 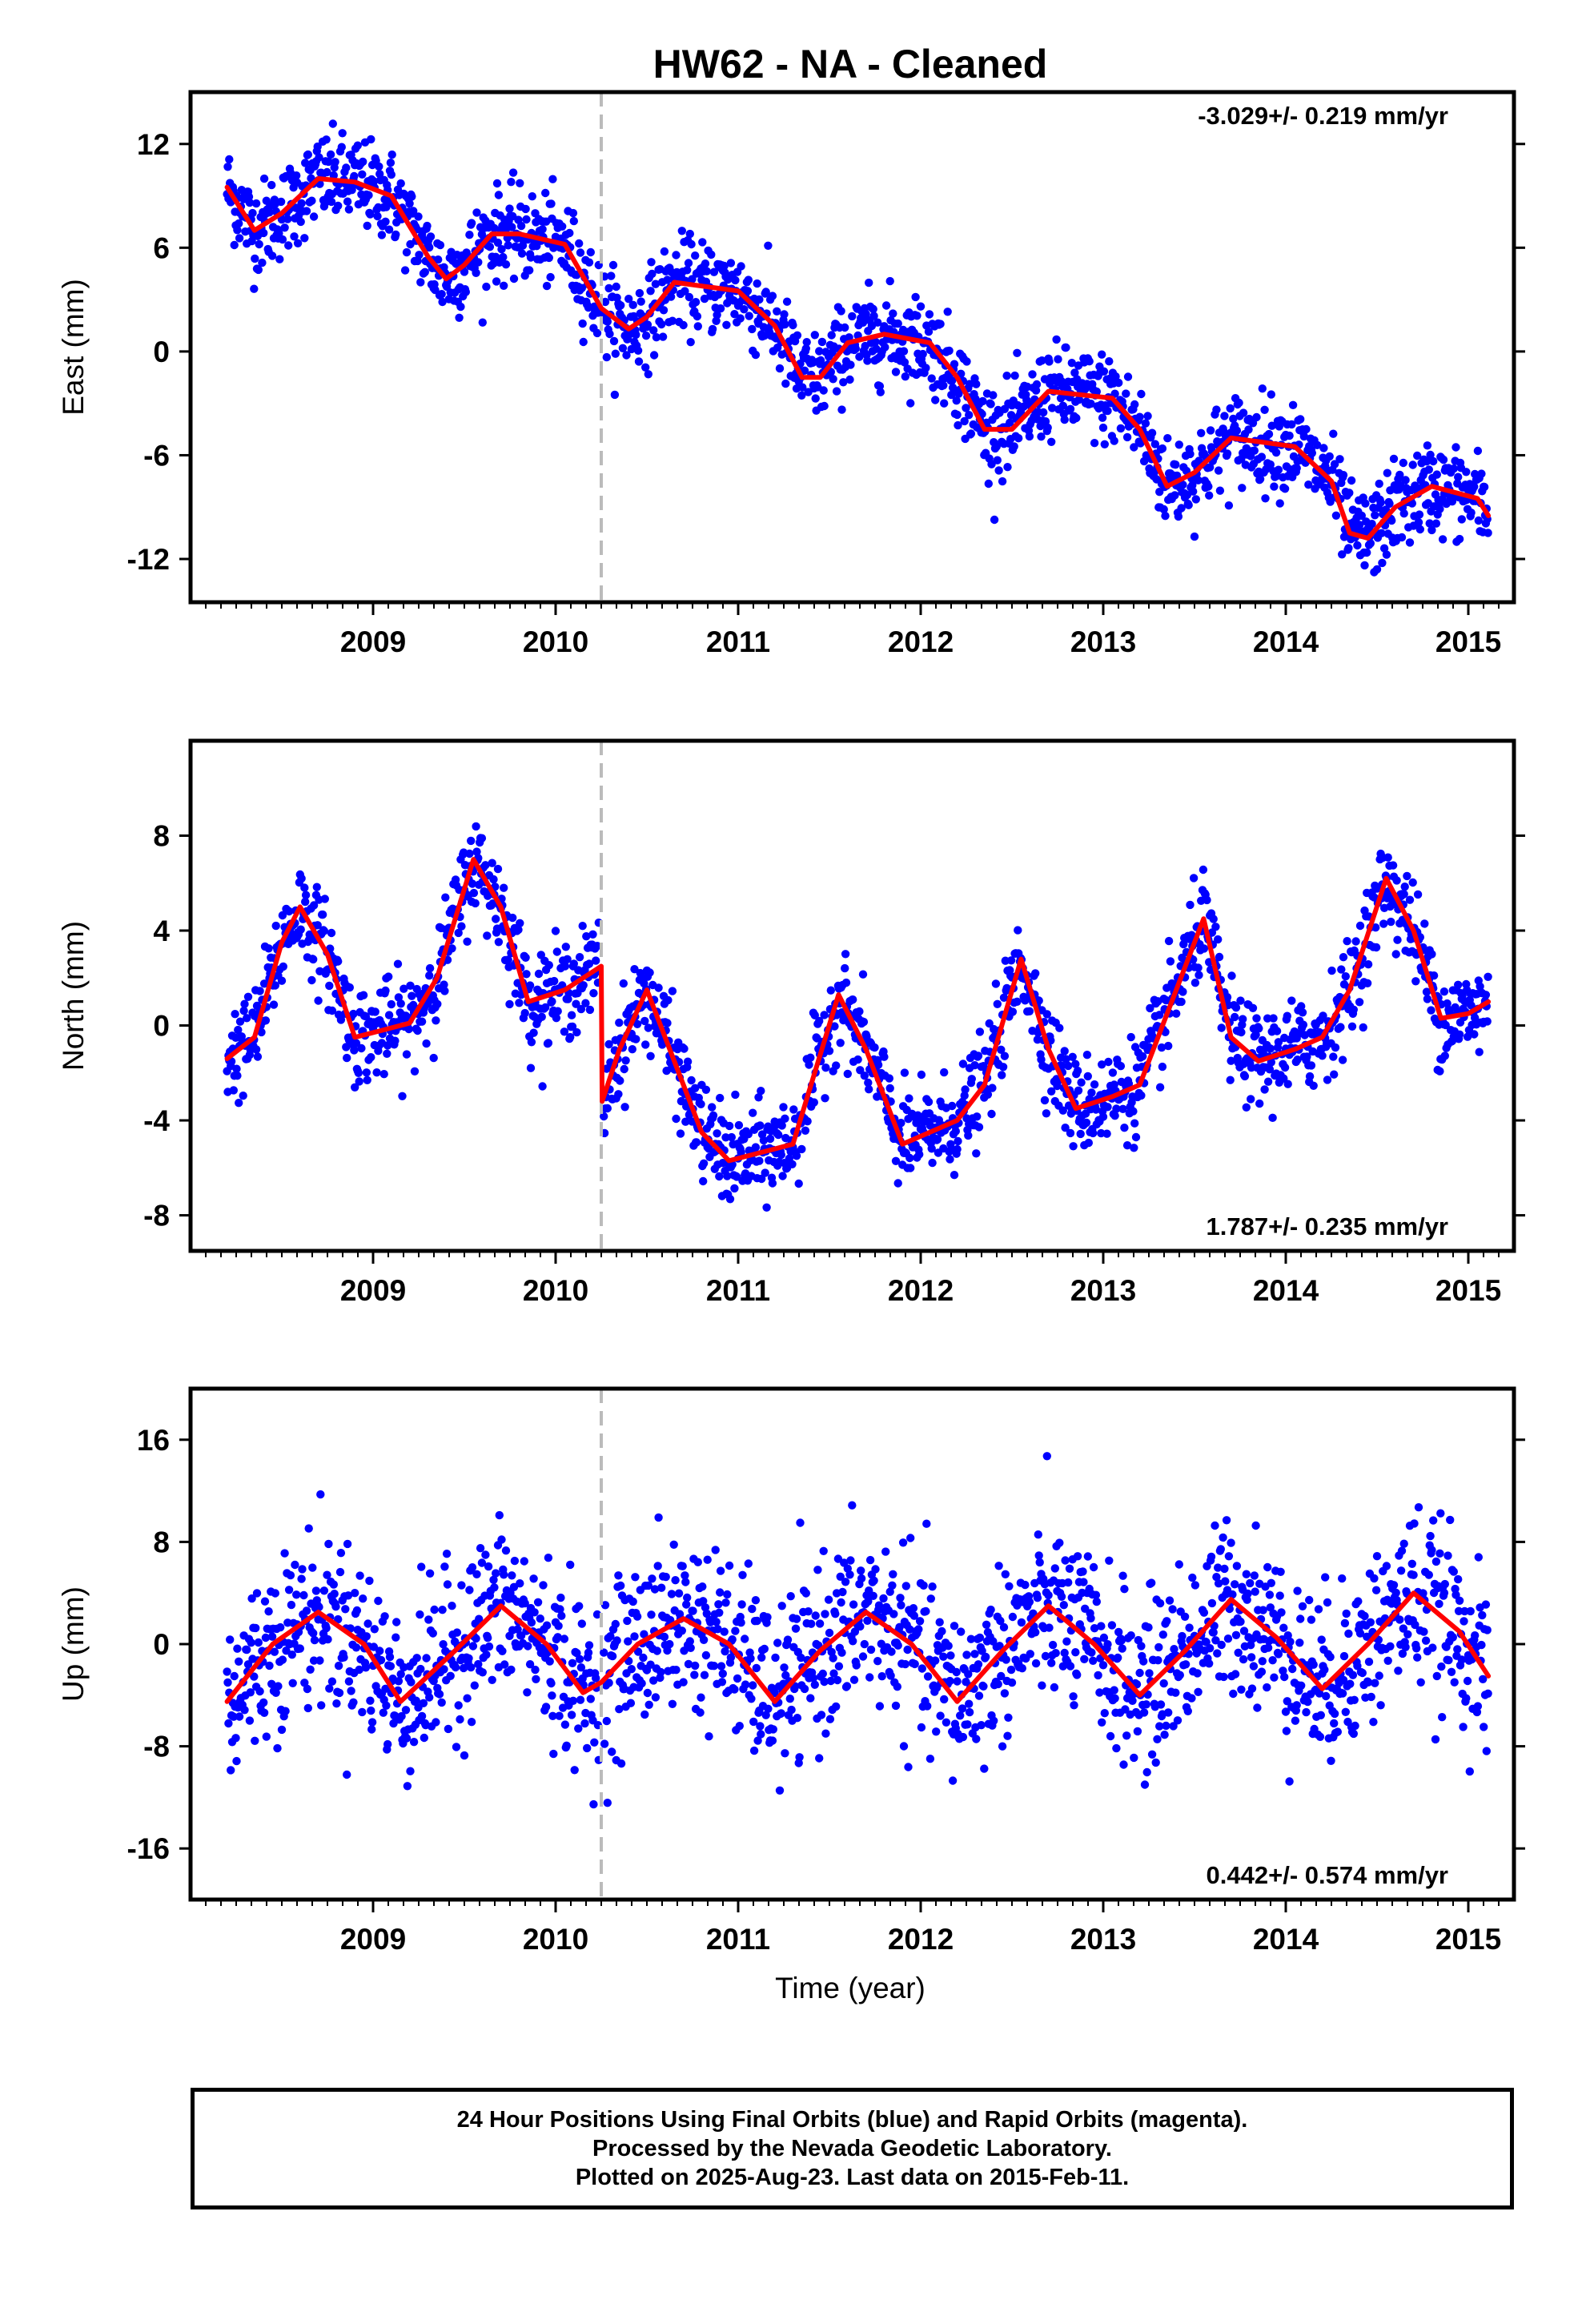 What do you see at coordinates (850, 64) in the screenshot?
I see `chart-title: HW62 - NA - Cleaned` at bounding box center [850, 64].